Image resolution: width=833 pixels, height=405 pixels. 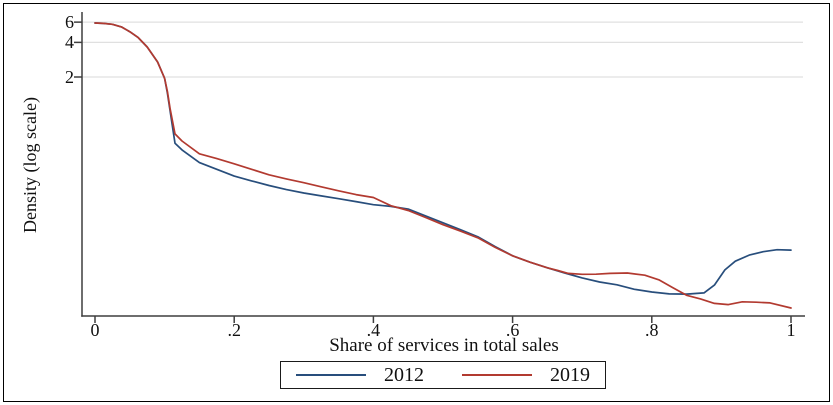 I want to click on y-tick-label: 6, so click(x=69, y=22).